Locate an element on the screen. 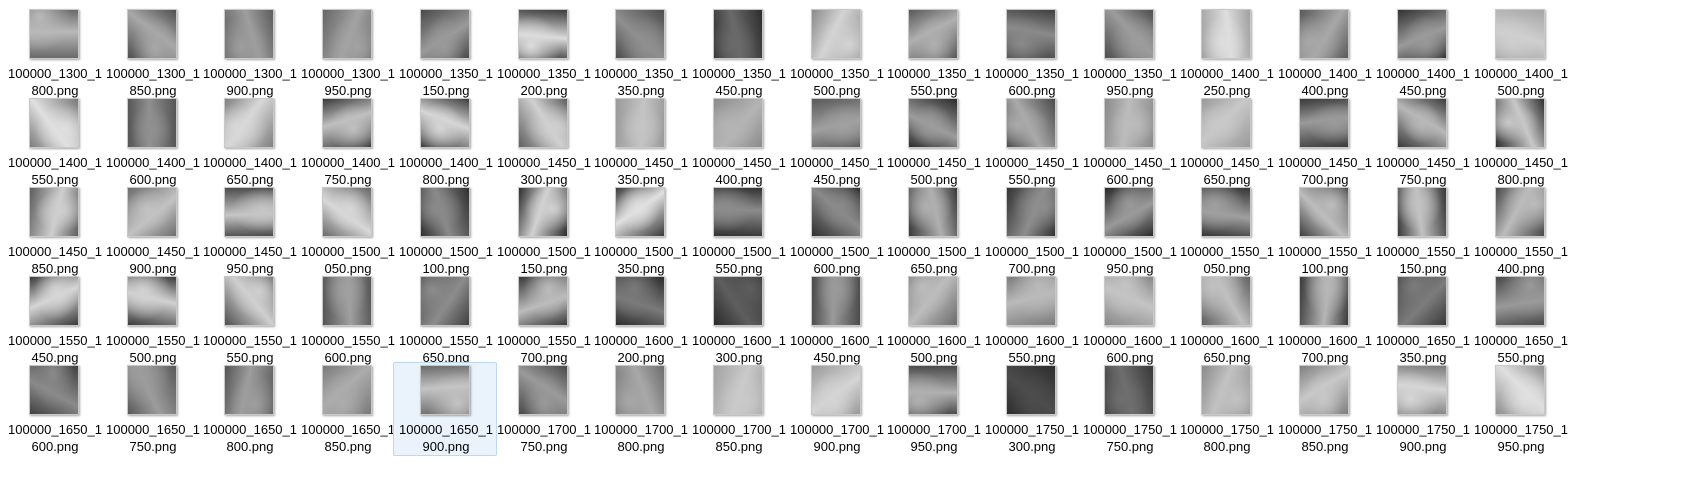 This screenshot has width=1699, height=487. file-item: 100000_1600_1 450.png is located at coordinates (836, 320).